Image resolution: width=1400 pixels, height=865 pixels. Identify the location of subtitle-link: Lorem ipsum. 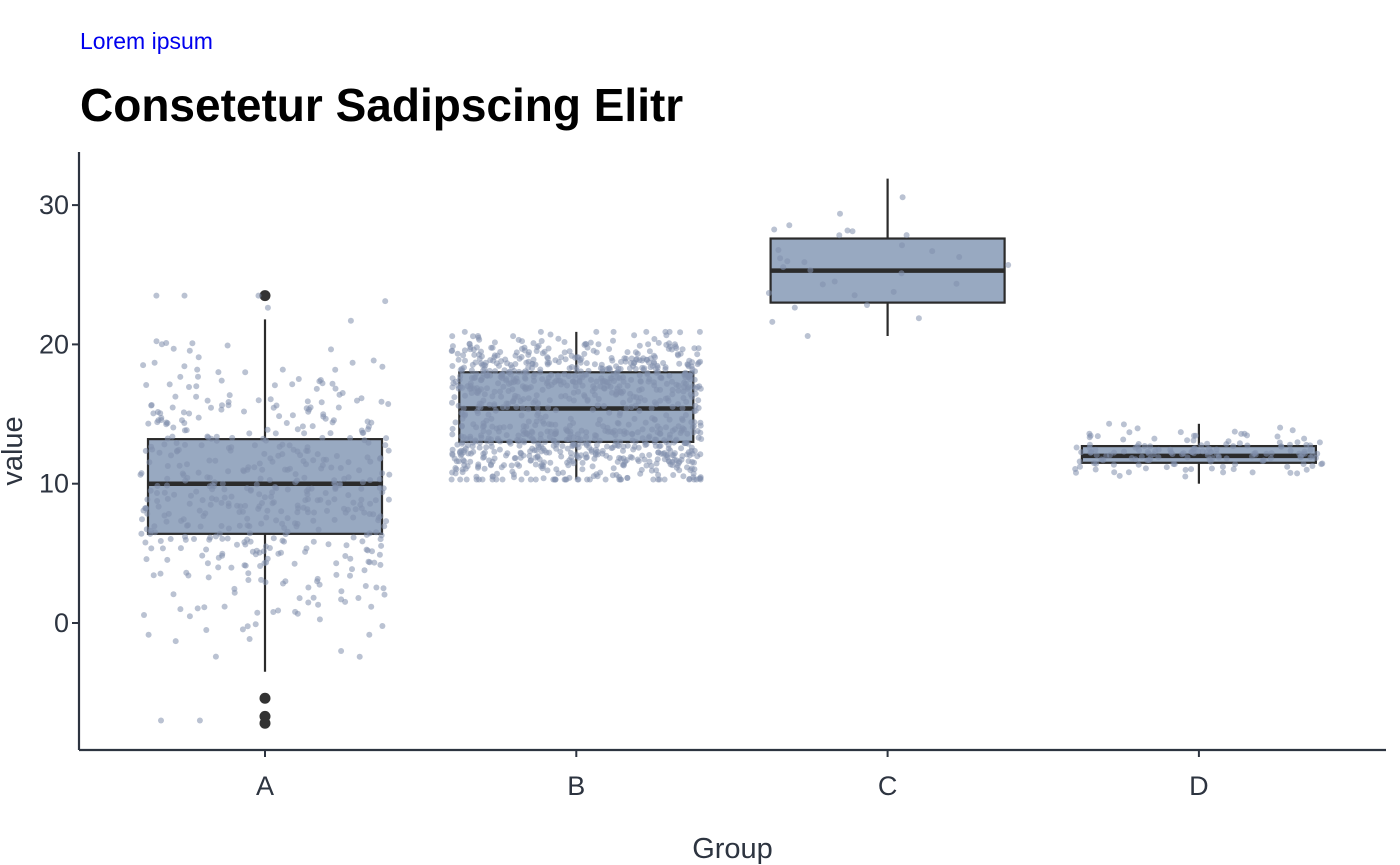
(146, 41).